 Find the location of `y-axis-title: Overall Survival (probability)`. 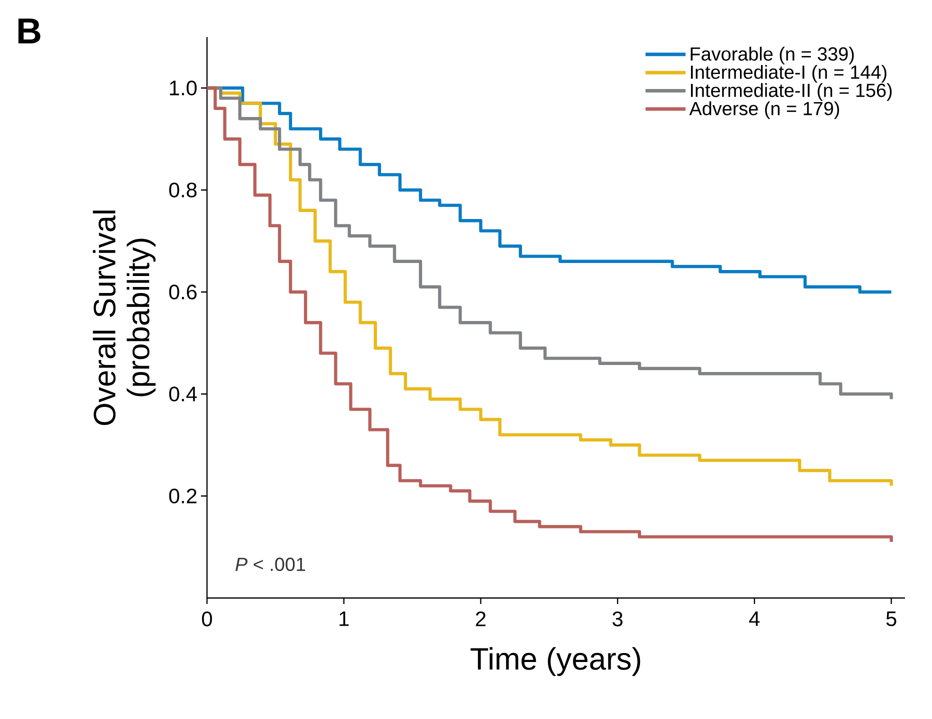

y-axis-title: Overall Survival (probability) is located at coordinates (124, 318).